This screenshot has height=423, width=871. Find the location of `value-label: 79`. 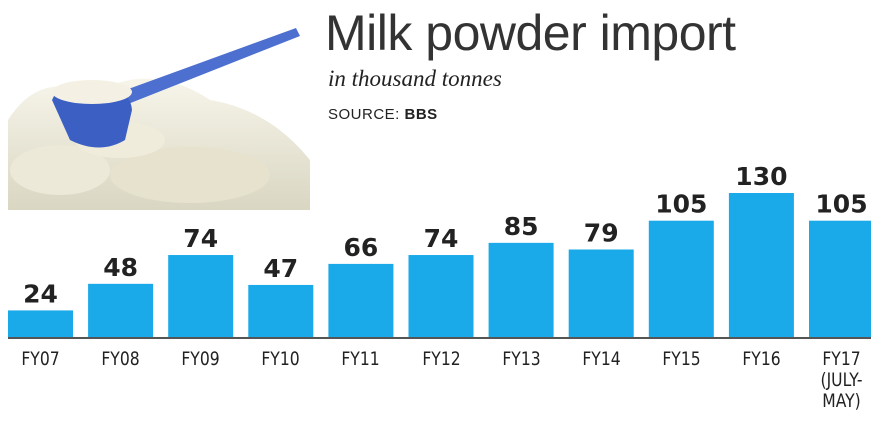

value-label: 79 is located at coordinates (601, 232).